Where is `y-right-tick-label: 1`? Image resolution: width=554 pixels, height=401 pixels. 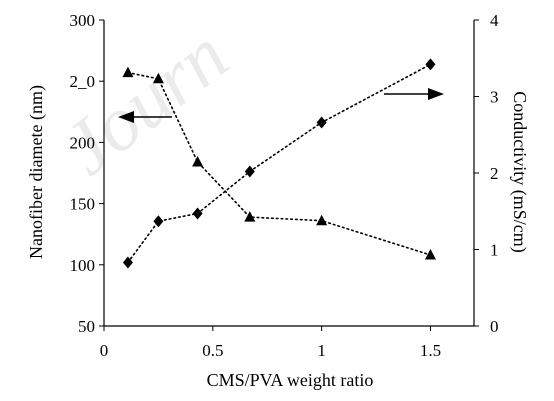 y-right-tick-label: 1 is located at coordinates (494, 250).